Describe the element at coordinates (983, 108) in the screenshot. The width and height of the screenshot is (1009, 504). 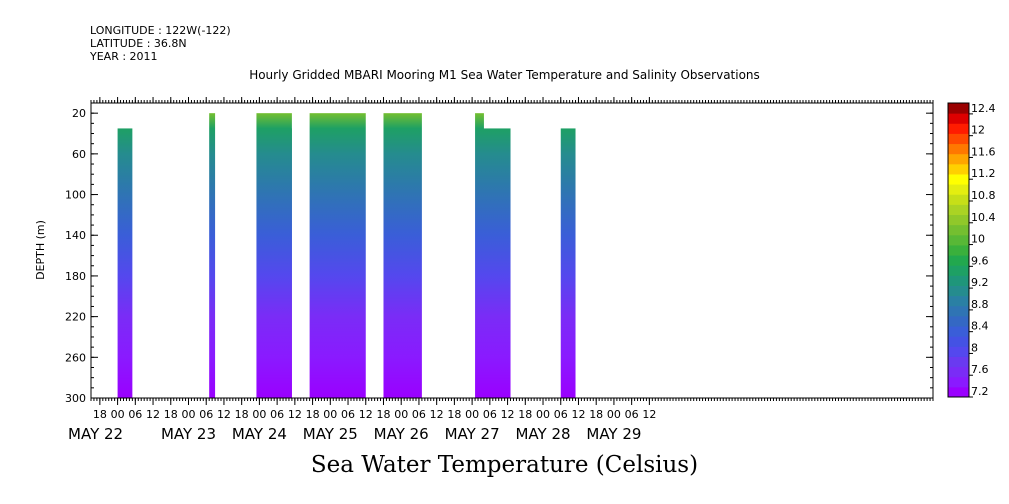
I see `colorbar-tick-label: 12.4` at that location.